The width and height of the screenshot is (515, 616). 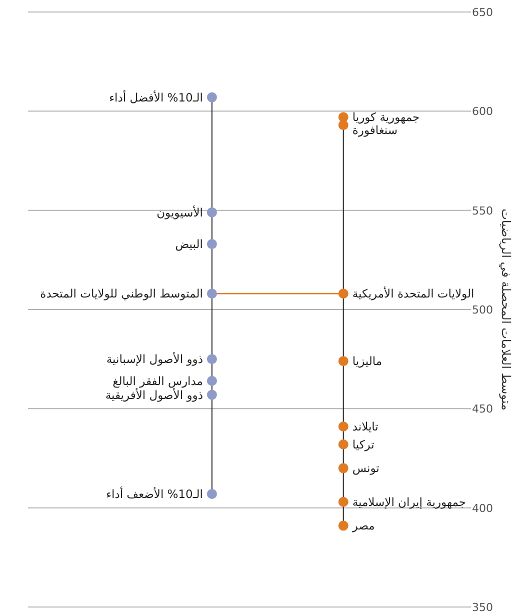 I want to click on series-label: مدارس الفقر البالغ, so click(x=157, y=381).